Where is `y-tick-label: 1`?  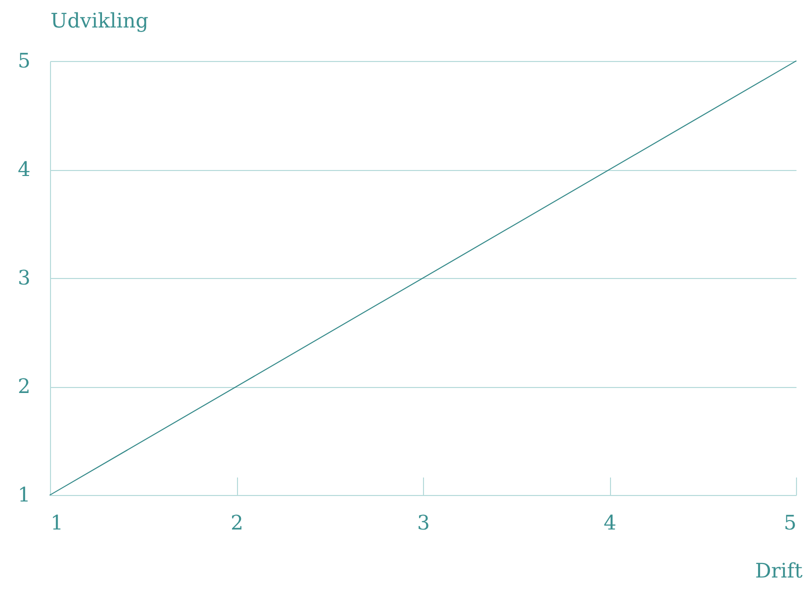
y-tick-label: 1 is located at coordinates (24, 494).